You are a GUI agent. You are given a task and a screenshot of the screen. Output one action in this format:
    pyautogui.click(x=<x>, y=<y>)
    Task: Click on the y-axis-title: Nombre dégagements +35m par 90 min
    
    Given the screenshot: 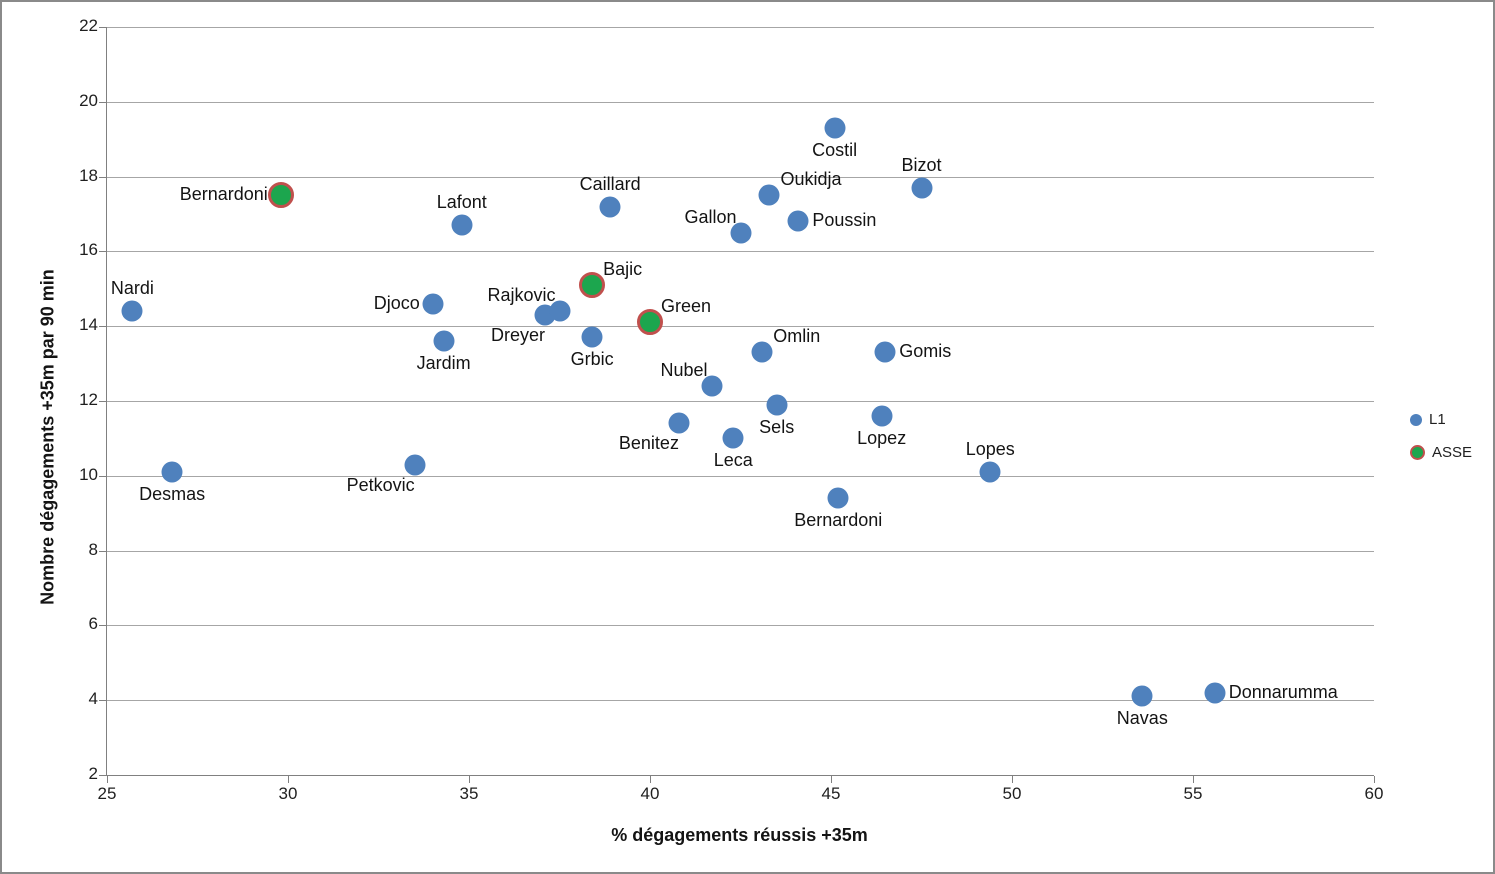 What is the action you would take?
    pyautogui.click(x=47, y=437)
    